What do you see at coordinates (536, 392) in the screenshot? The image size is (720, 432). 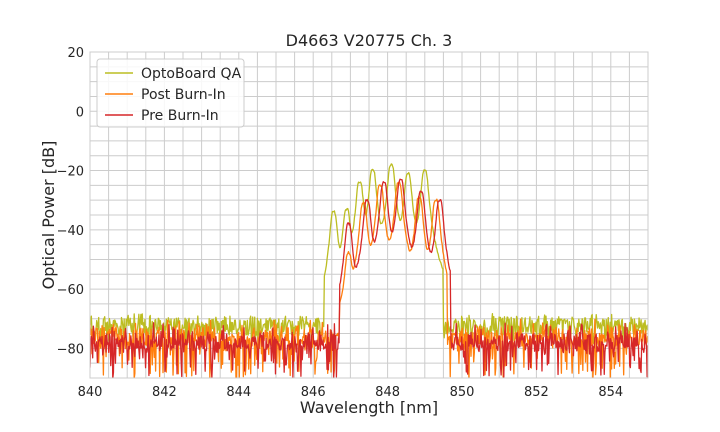 I see `x-tick-label: 852` at bounding box center [536, 392].